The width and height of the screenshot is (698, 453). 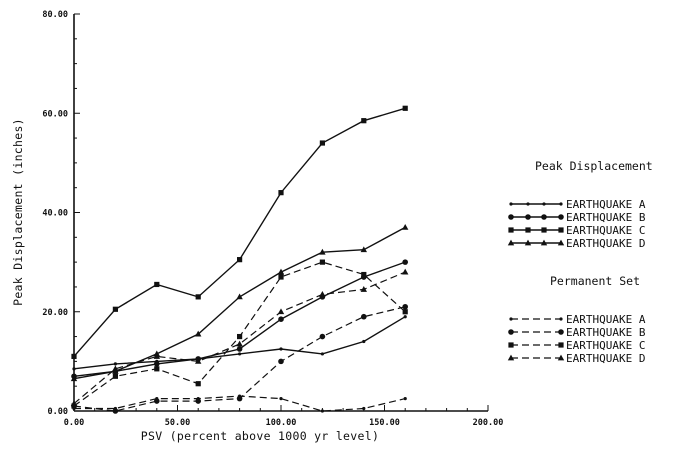 What do you see at coordinates (74, 423) in the screenshot?
I see `x-tick-label: 0.00` at bounding box center [74, 423].